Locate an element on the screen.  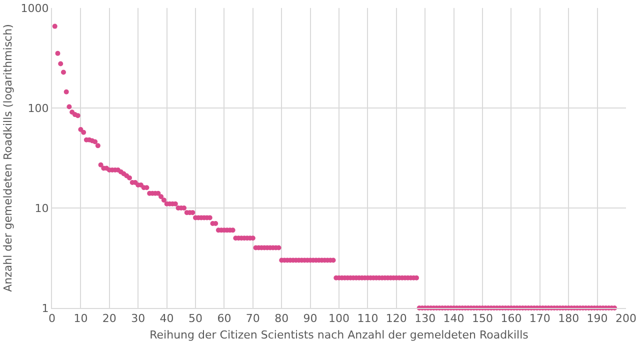
x-tick-label: 200 is located at coordinates (626, 319).